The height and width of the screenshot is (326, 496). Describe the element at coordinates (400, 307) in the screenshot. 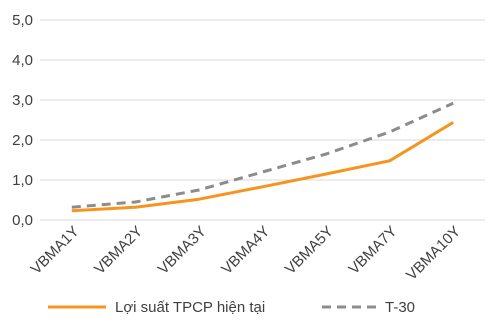

I see `legend-label: T-30` at that location.